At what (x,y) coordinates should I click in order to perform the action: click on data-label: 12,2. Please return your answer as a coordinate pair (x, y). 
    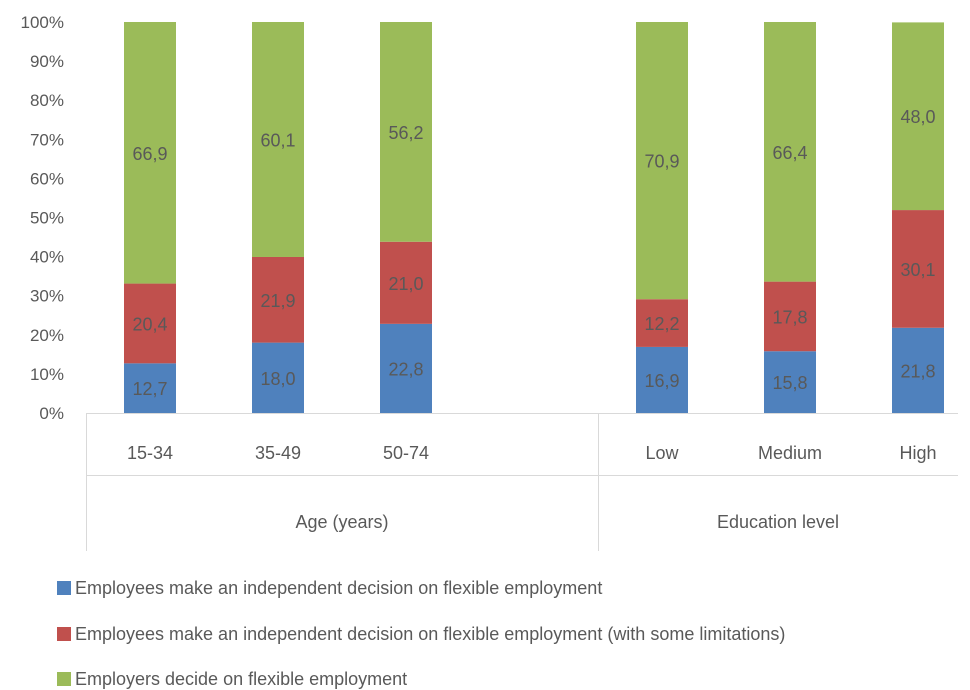
    Looking at the image, I should click on (661, 324).